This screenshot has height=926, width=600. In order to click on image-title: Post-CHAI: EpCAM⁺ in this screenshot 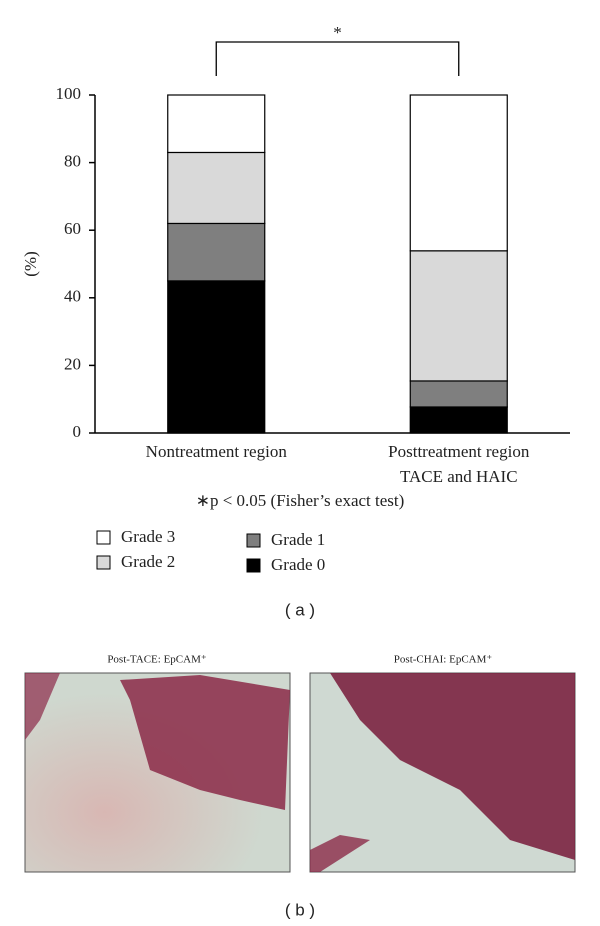, I will do `click(443, 660)`.